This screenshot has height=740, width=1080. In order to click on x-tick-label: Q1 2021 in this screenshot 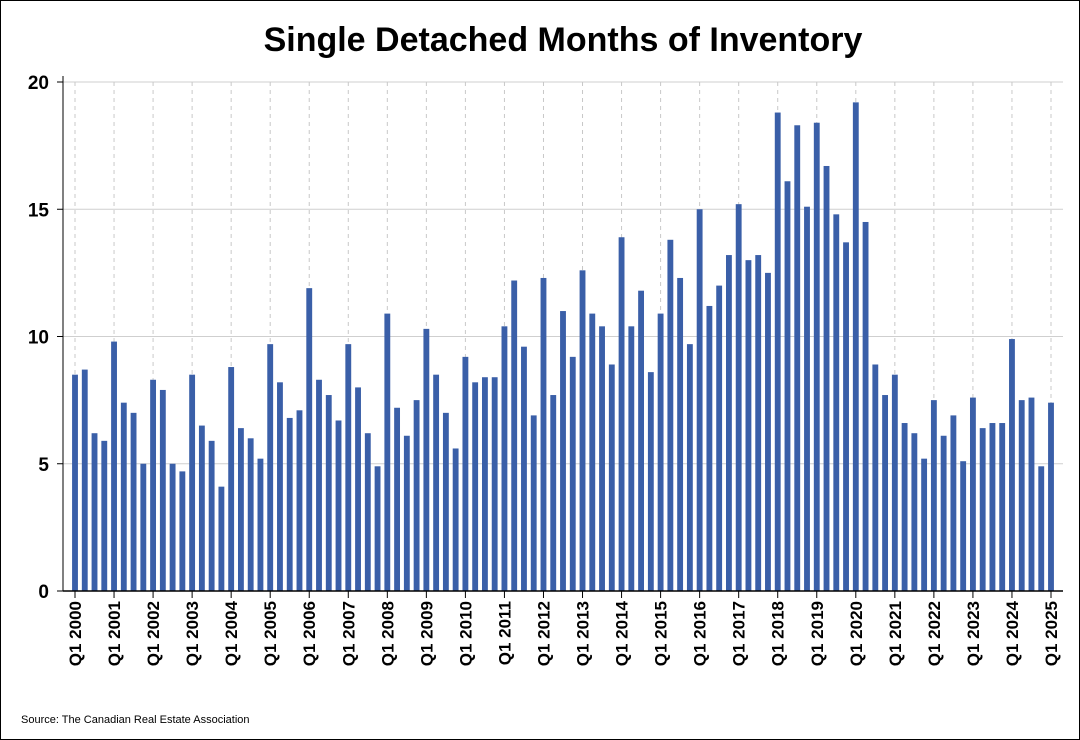, I will do `click(895, 633)`.